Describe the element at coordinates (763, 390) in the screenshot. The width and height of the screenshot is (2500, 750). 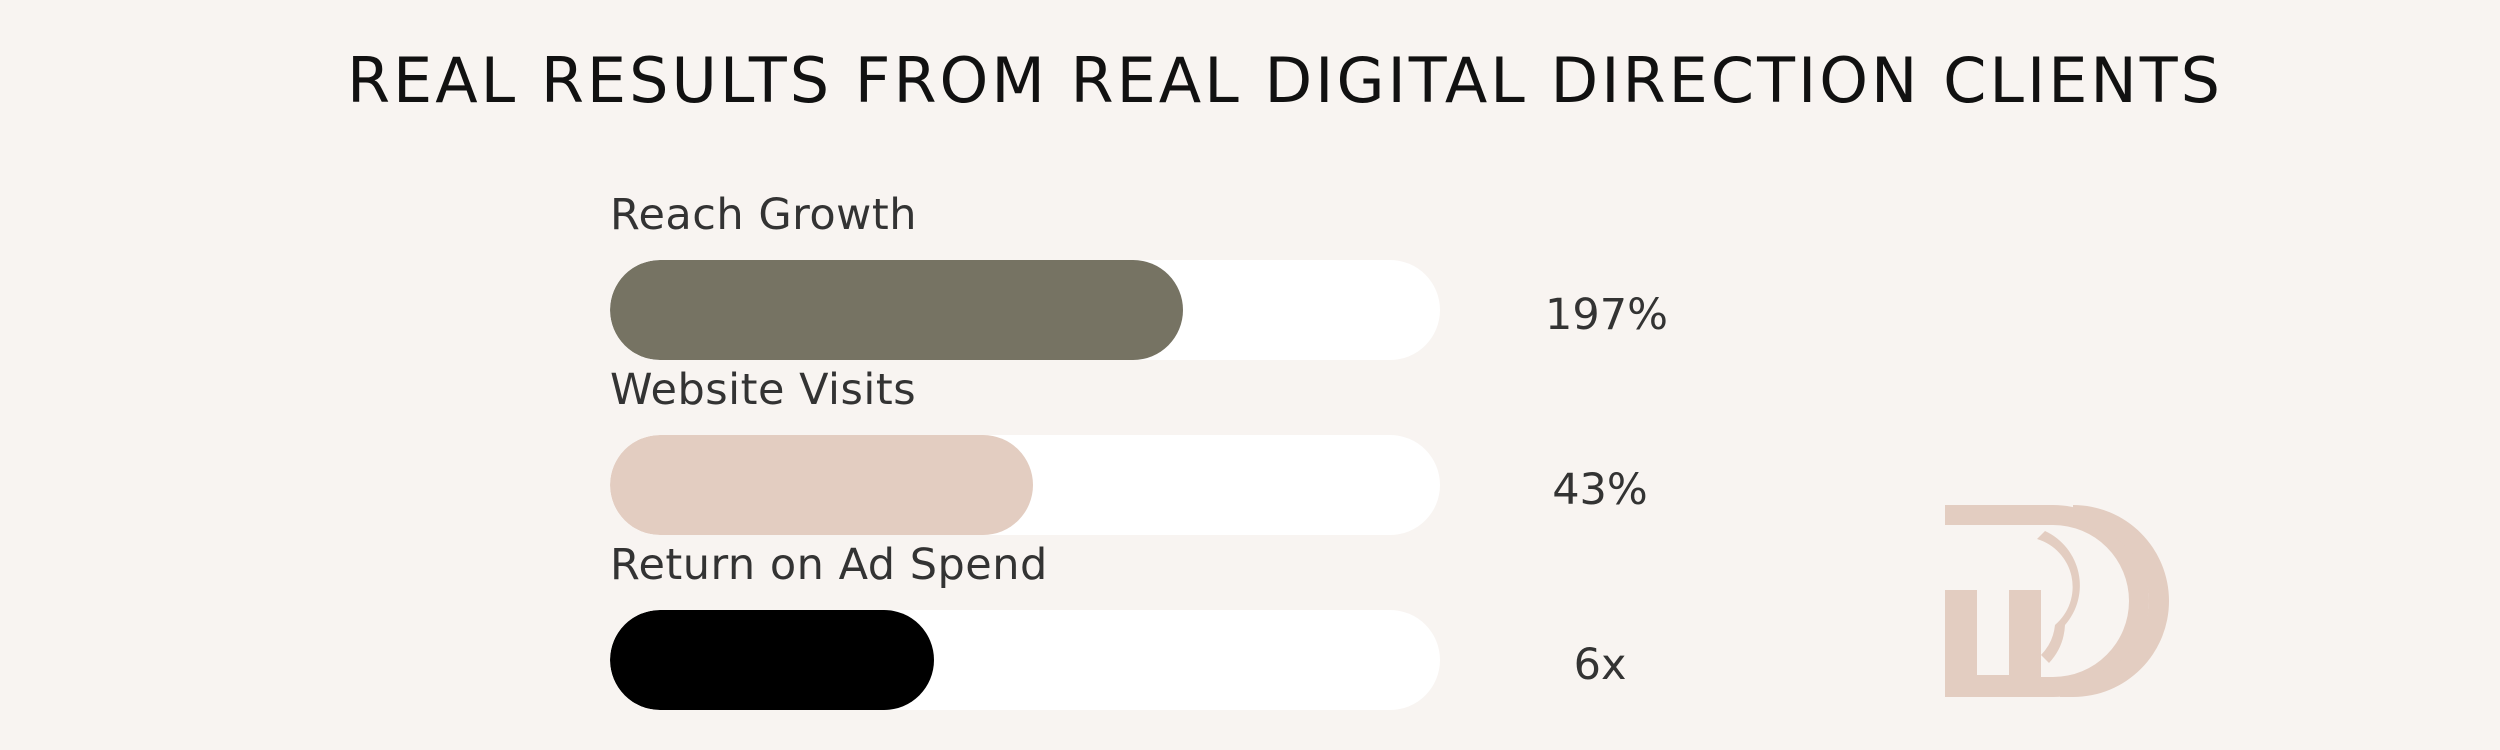
I see `category-label: Website Visits` at that location.